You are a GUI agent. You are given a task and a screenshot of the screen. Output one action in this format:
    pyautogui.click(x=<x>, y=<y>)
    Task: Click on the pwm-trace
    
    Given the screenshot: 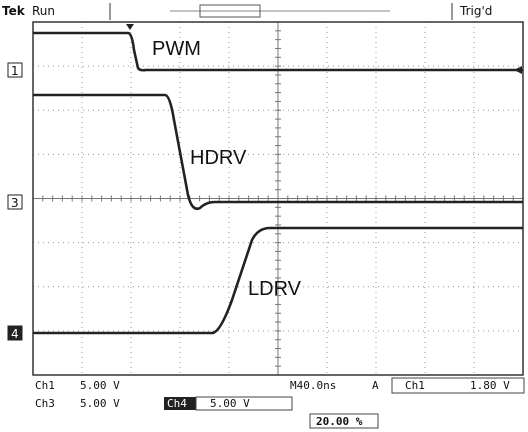 What is the action you would take?
    pyautogui.click(x=278, y=51)
    